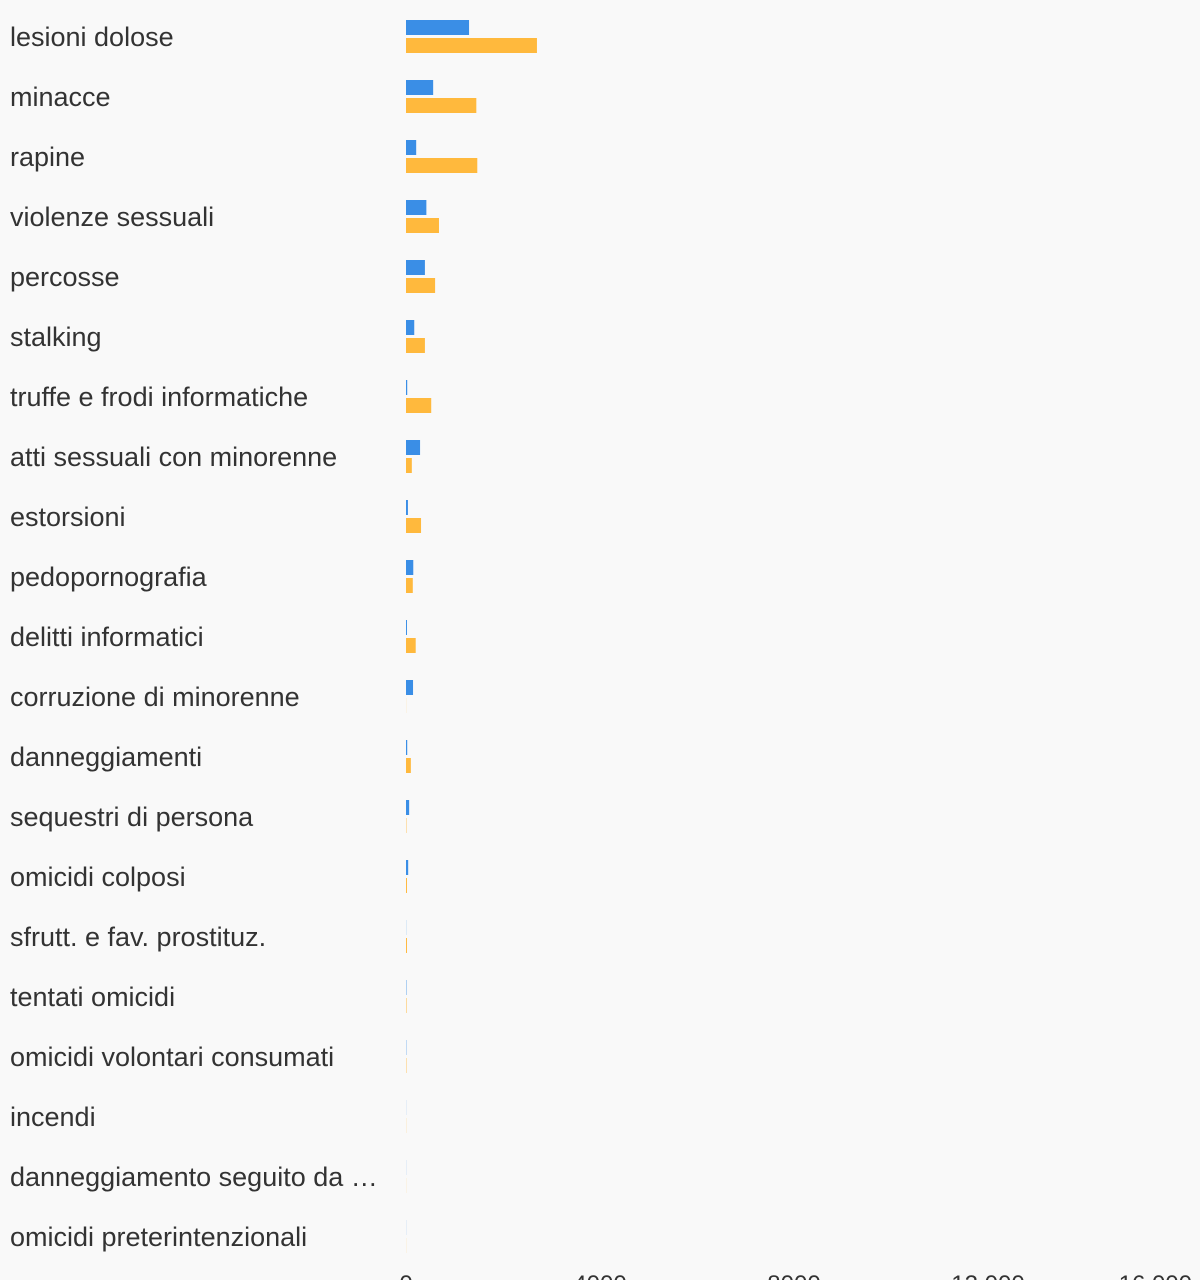 This screenshot has height=1280, width=1200. Describe the element at coordinates (415, 345) in the screenshot. I see `bar-series-2-stalking` at that location.